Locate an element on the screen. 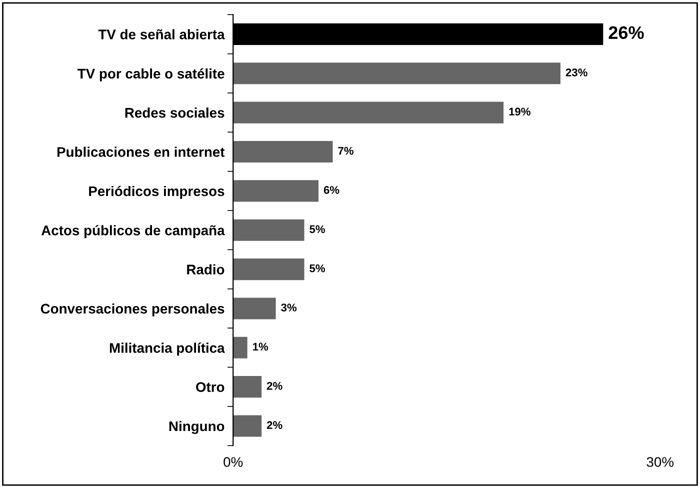 The width and height of the screenshot is (700, 487). data-label: 23% is located at coordinates (577, 72).